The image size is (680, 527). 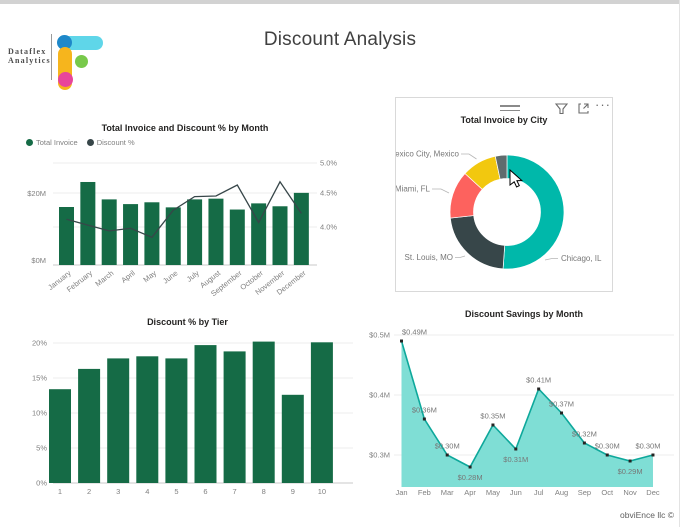 I want to click on company-logo: Dataflex Analytics, so click(x=63, y=54).